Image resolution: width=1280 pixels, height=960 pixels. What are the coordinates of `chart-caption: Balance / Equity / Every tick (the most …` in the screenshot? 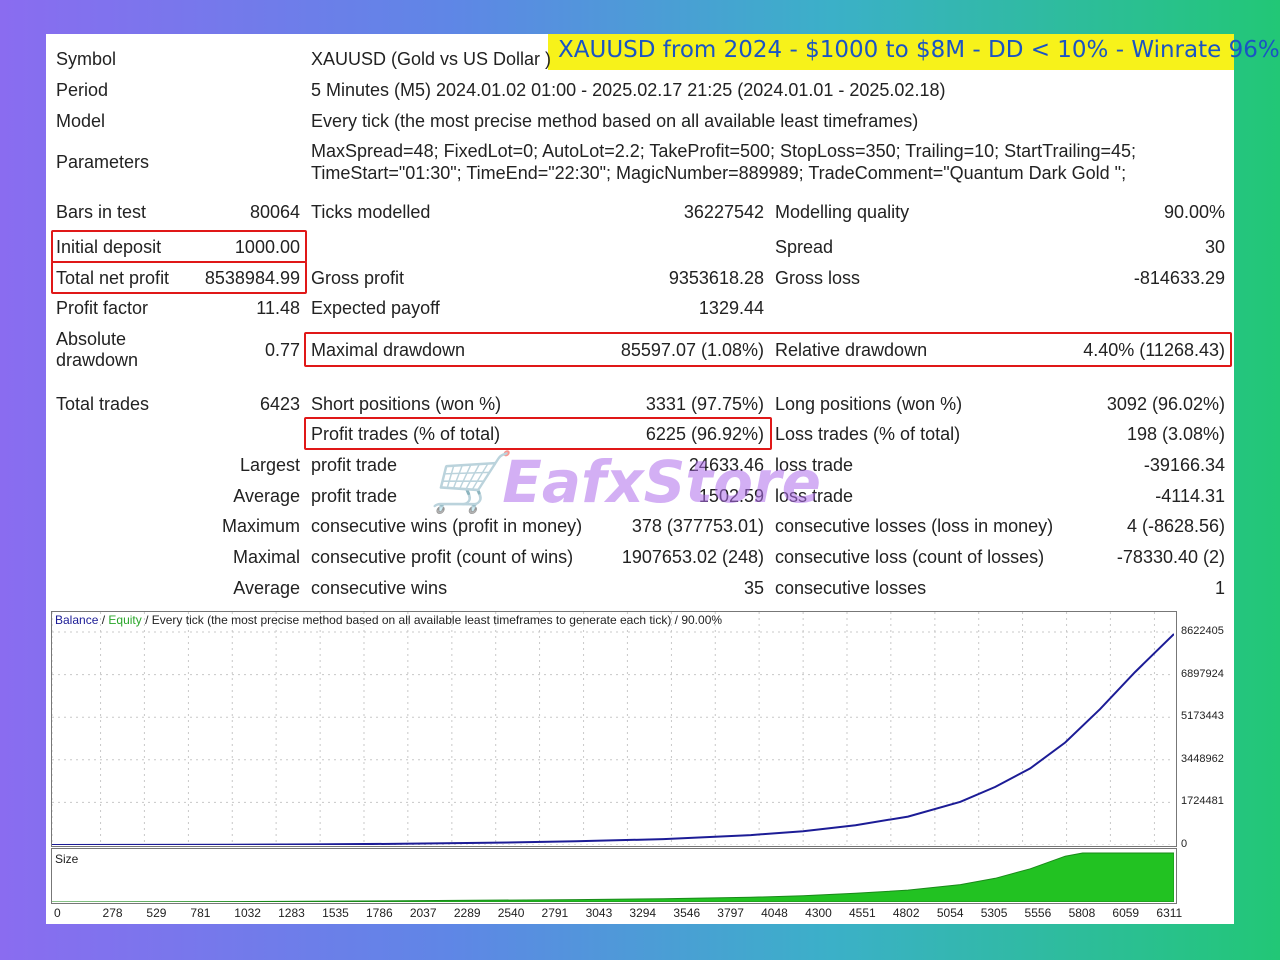 It's located at (388, 620).